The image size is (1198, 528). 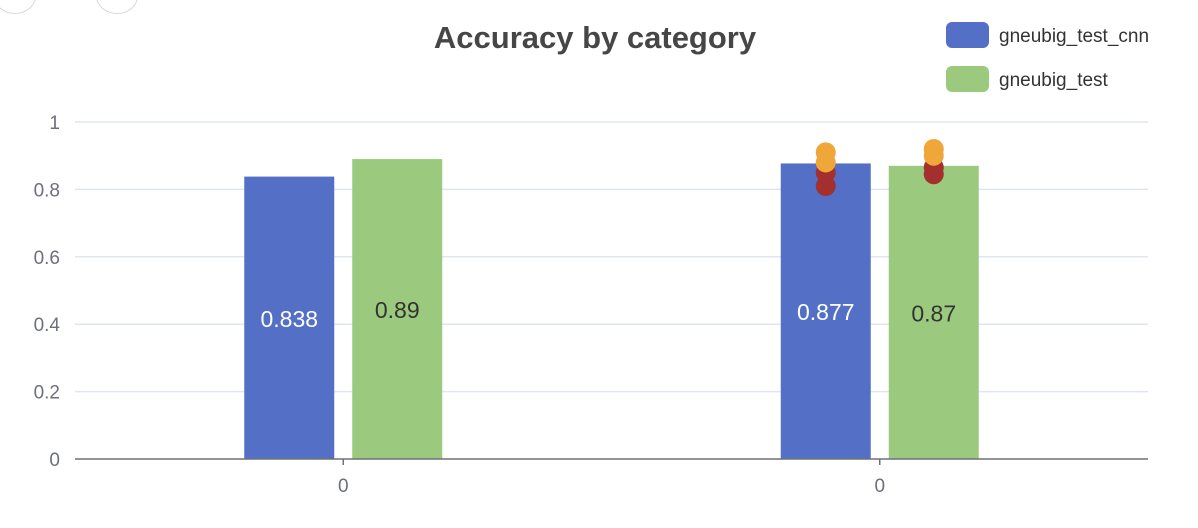 I want to click on legend-swatch-gneubig_test_cnn, so click(x=967, y=35).